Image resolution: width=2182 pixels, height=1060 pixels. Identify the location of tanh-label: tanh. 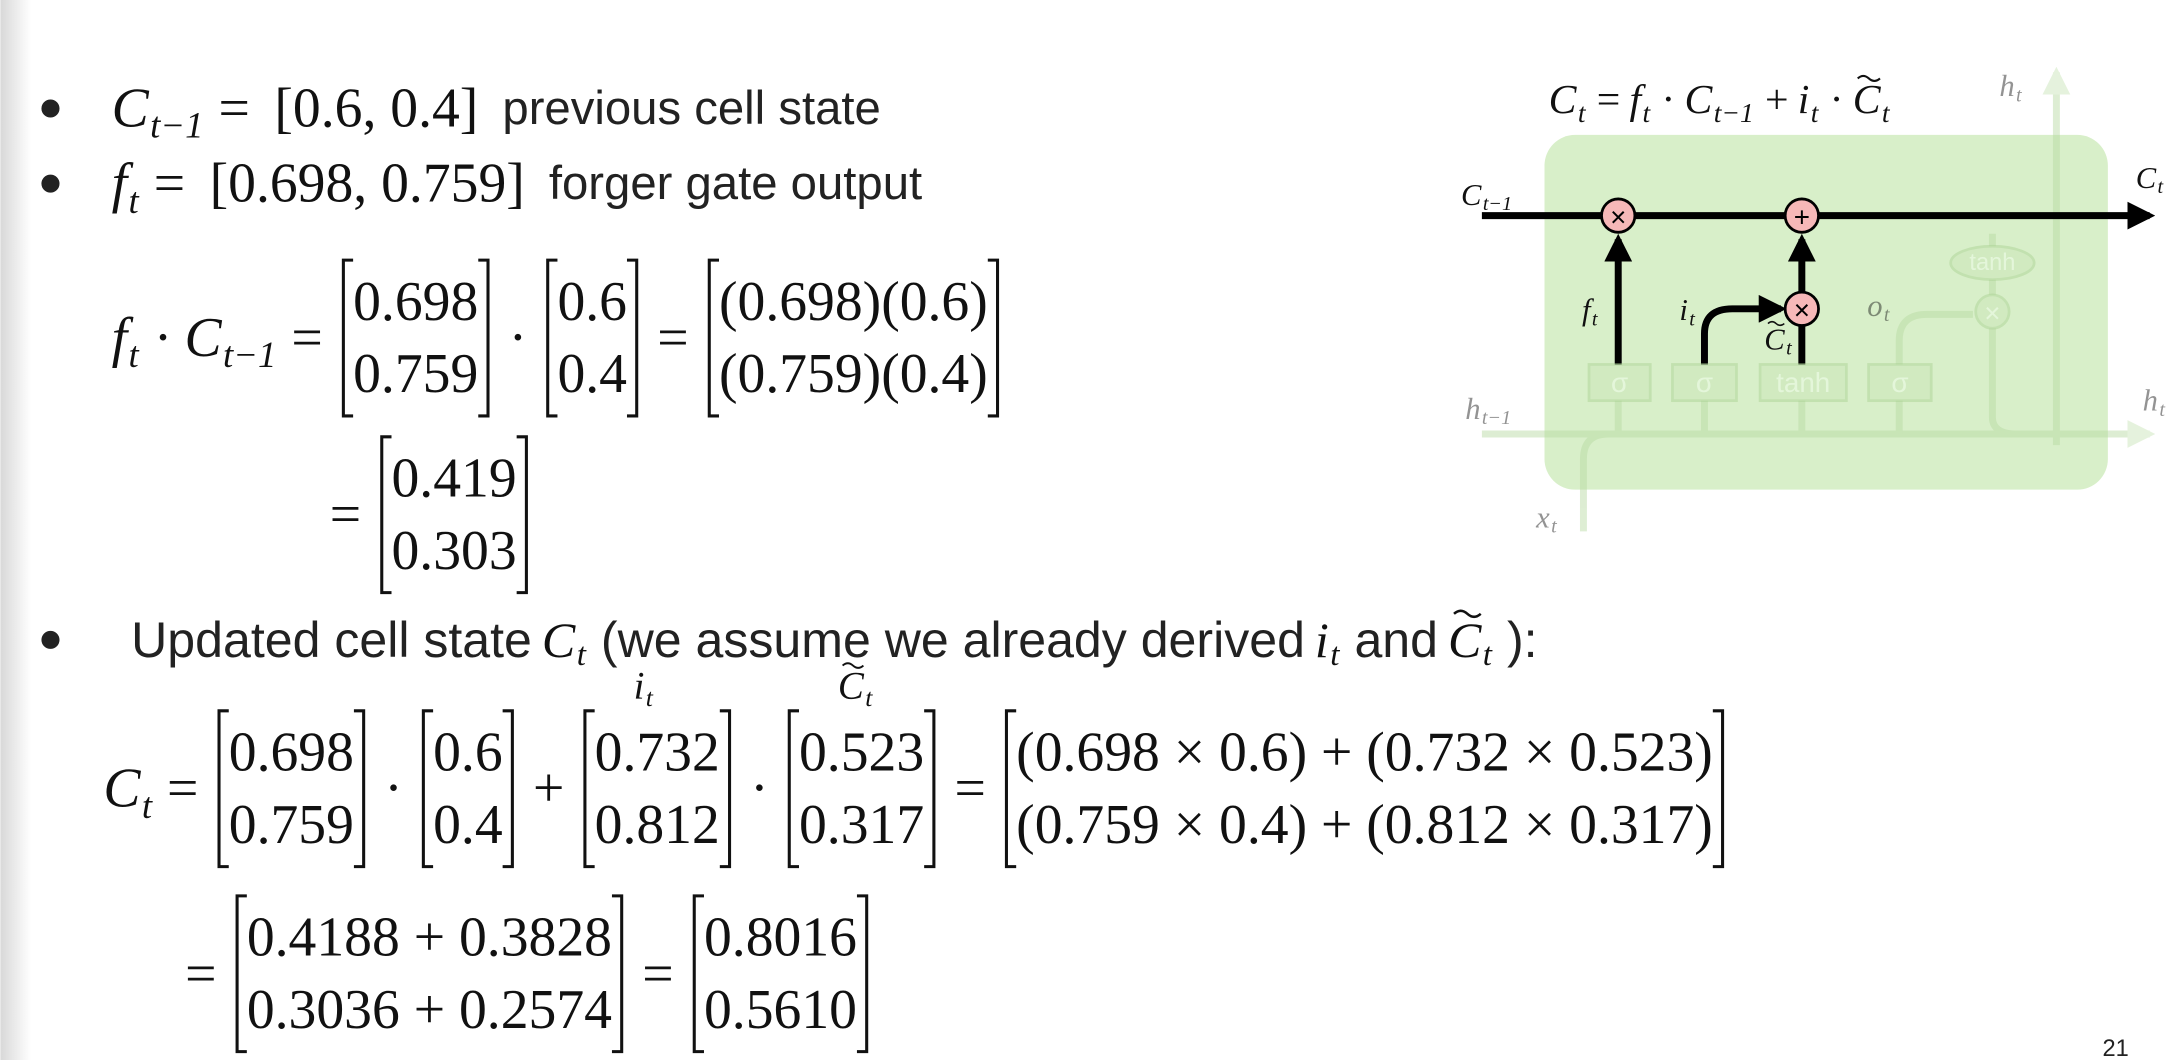
(1992, 263).